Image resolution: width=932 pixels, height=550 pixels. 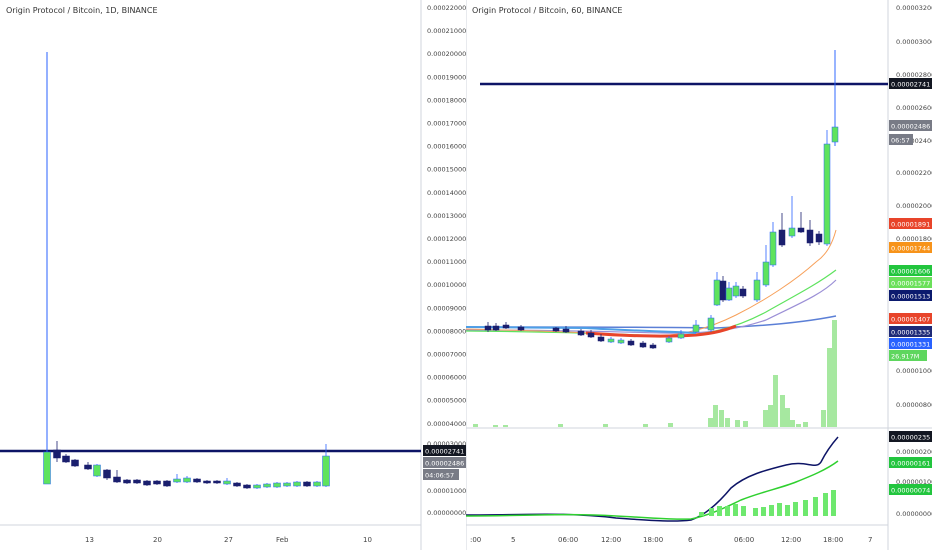 I want to click on right-y-tick-label: 0.00002800, so click(x=914, y=75).